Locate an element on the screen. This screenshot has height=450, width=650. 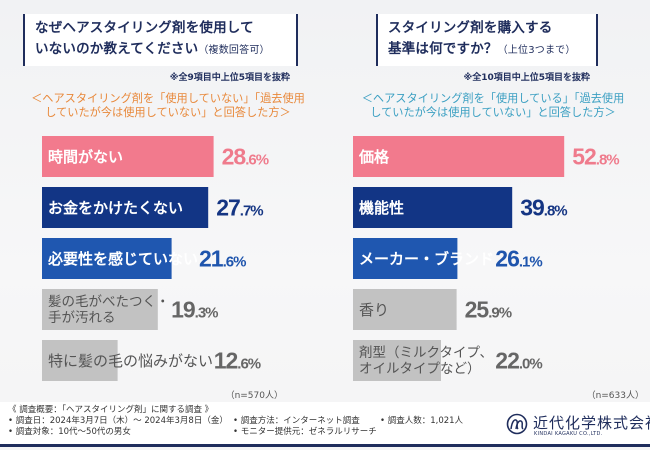
value-label: 27.7% is located at coordinates (239, 208).